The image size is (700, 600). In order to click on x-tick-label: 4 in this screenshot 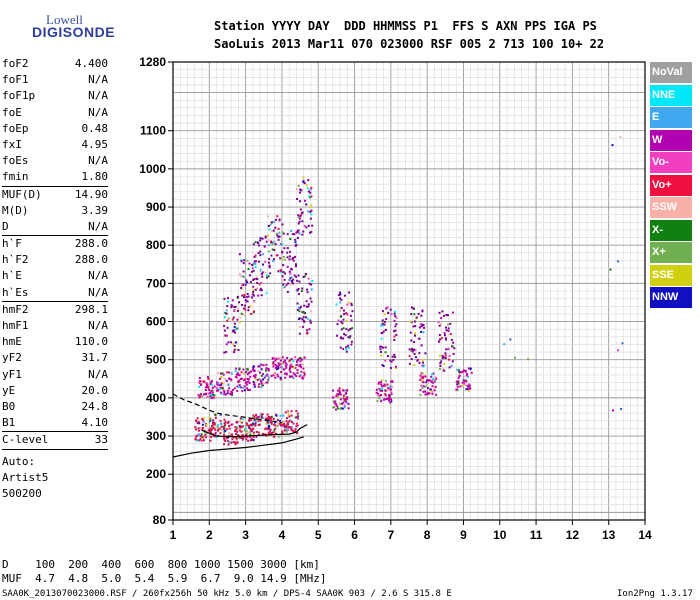, I will do `click(282, 535)`.